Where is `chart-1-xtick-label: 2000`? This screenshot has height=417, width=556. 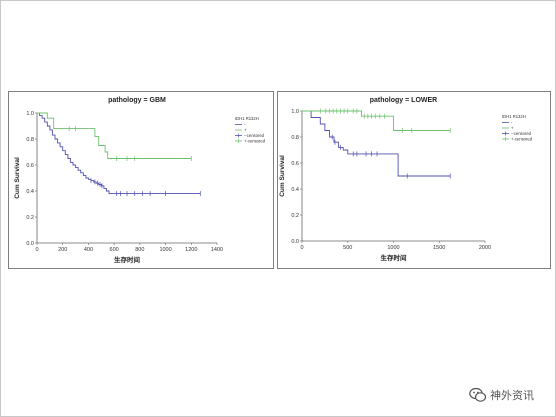 chart-1-xtick-label: 2000 is located at coordinates (485, 248).